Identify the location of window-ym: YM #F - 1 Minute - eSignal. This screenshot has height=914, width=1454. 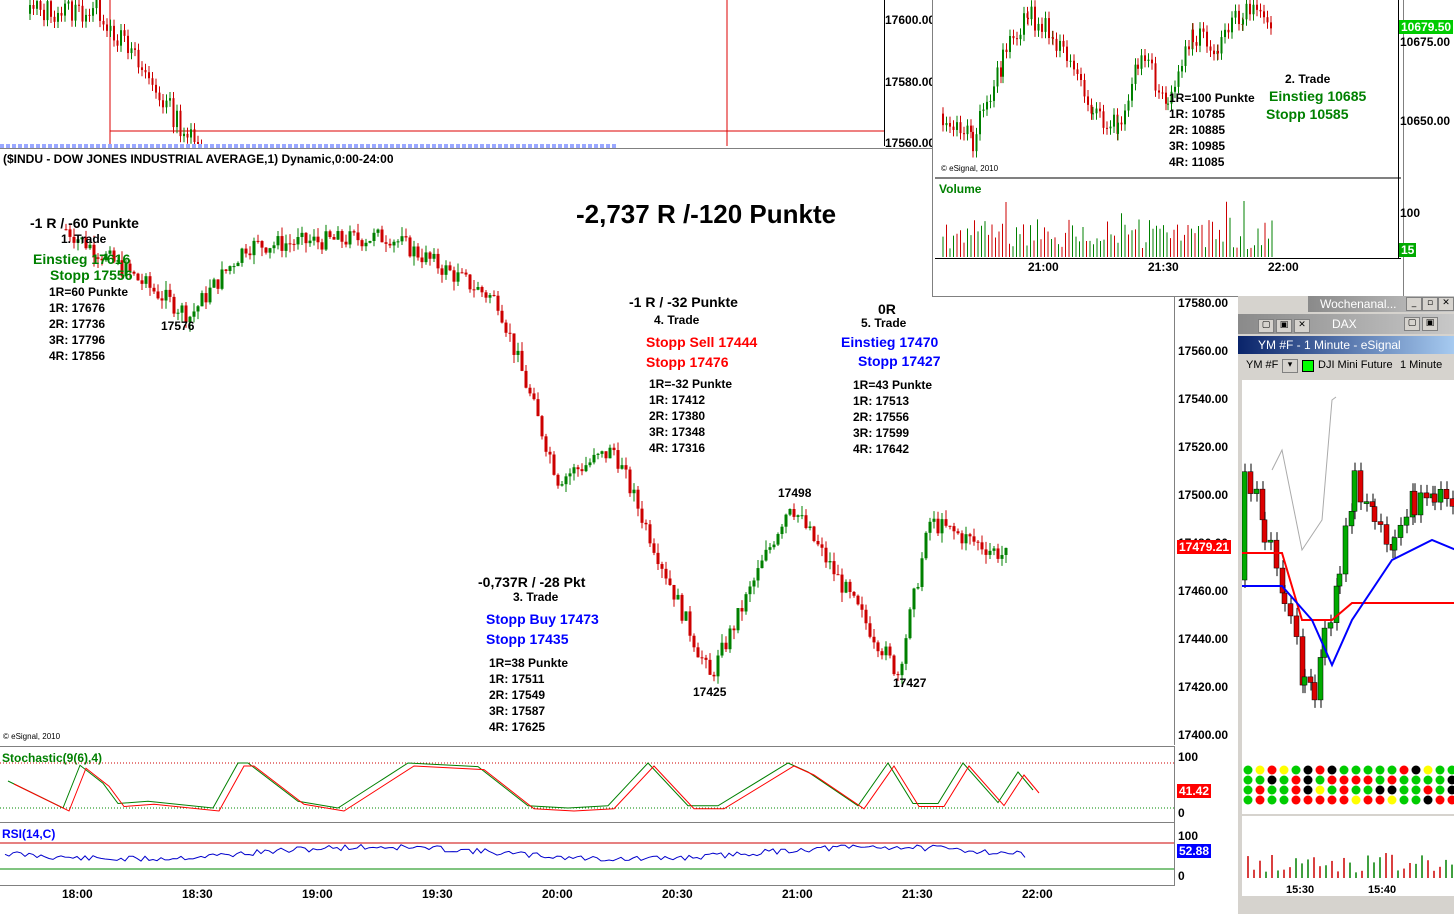
(1346, 345).